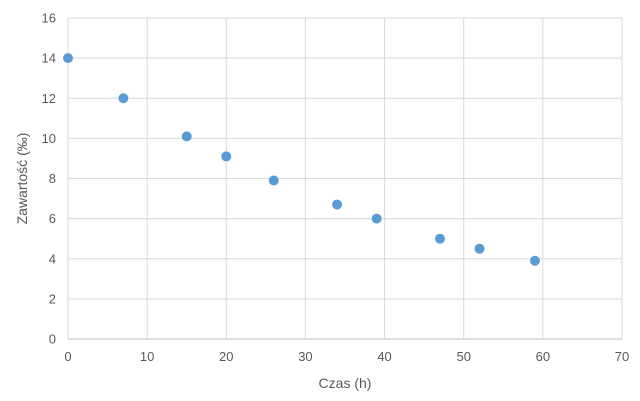 The image size is (640, 401). What do you see at coordinates (49, 18) in the screenshot?
I see `y-tick-label: 16` at bounding box center [49, 18].